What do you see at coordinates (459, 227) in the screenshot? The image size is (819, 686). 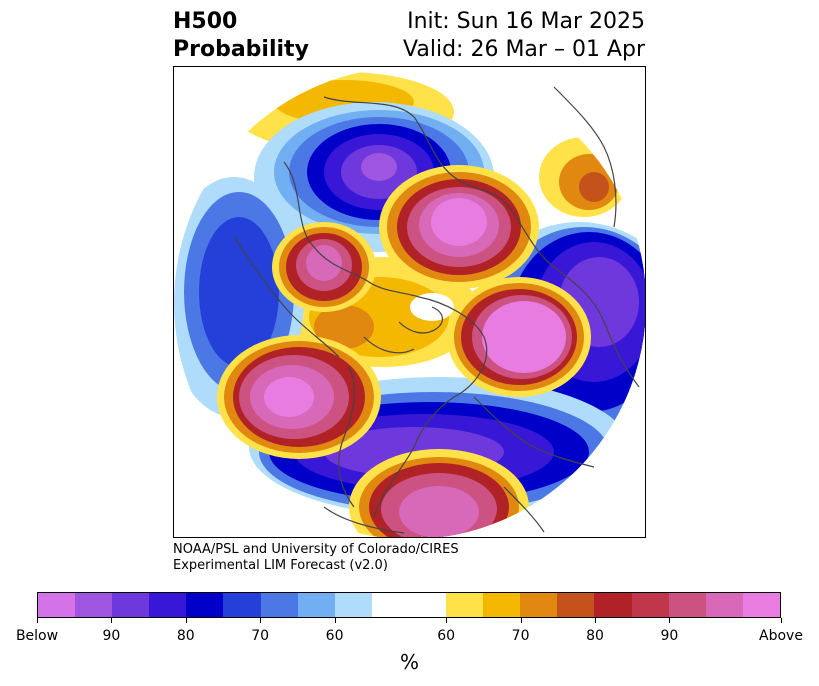 I see `above-siberia` at bounding box center [459, 227].